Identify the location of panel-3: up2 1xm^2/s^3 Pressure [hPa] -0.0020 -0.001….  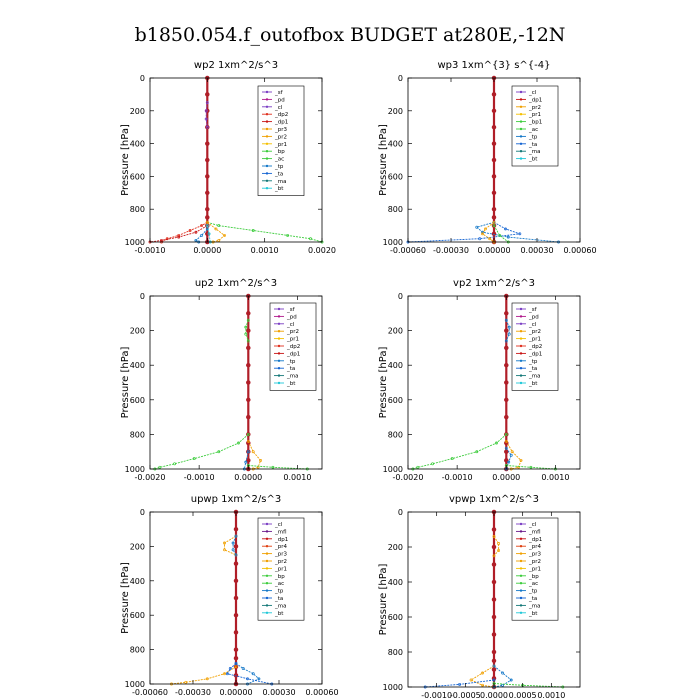
(221, 380).